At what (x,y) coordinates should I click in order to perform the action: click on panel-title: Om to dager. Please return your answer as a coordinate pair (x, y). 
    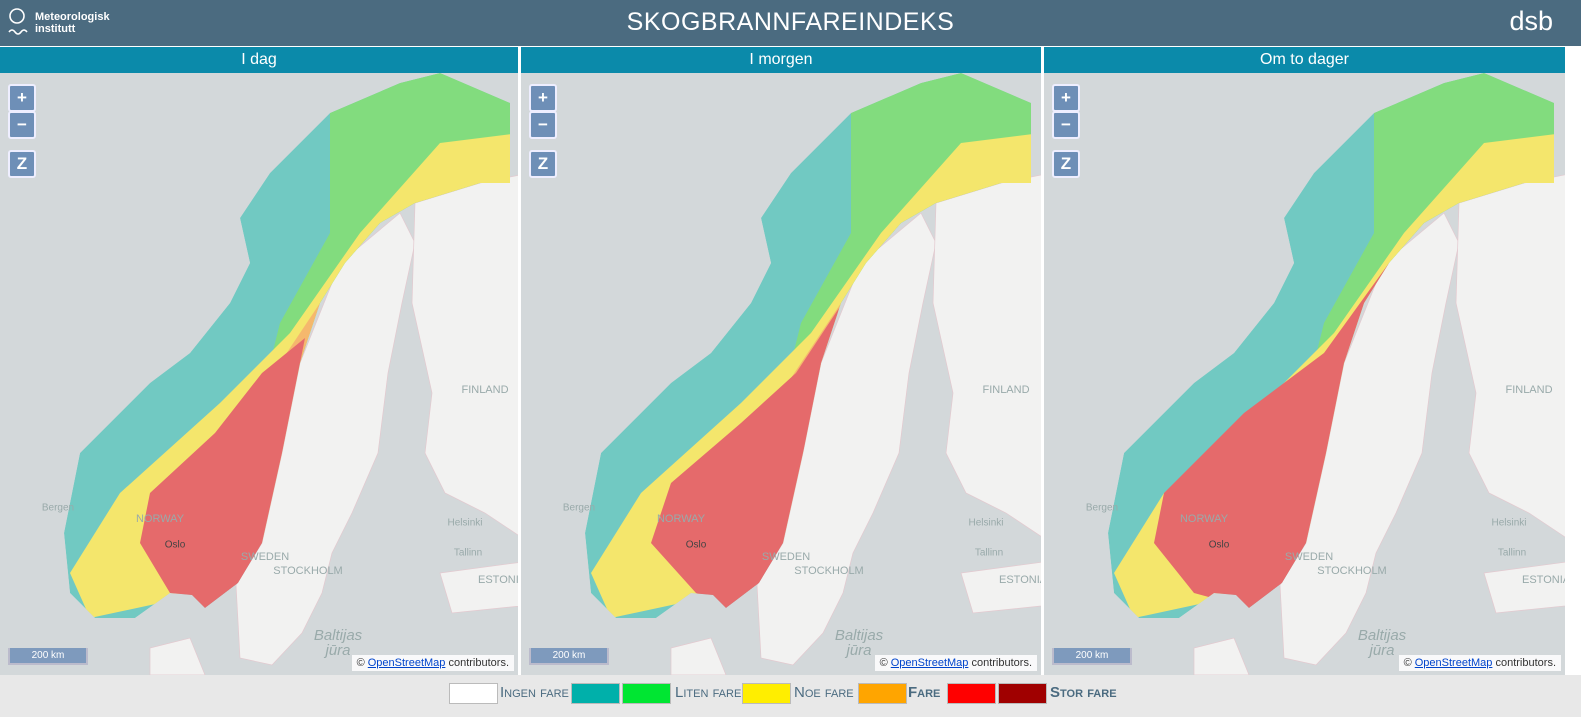
    Looking at the image, I should click on (1304, 60).